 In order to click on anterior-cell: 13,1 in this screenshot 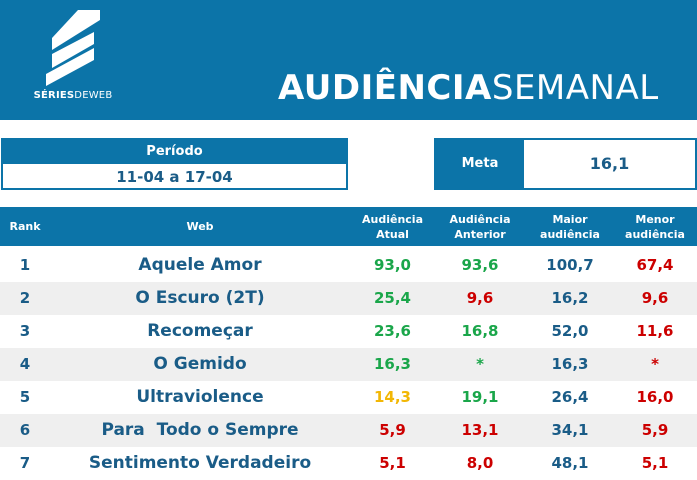, I will do `click(480, 430)`.